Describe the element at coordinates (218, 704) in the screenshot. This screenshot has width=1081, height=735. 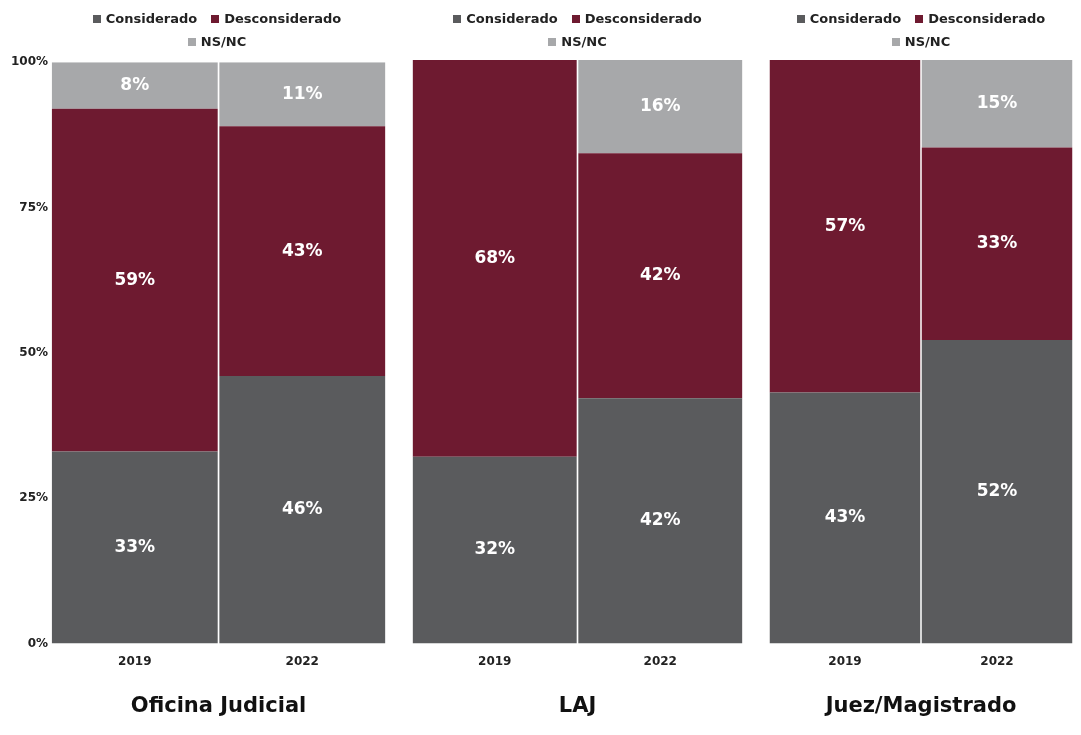
I see `x-axis-title: Oficina Judicial` at that location.